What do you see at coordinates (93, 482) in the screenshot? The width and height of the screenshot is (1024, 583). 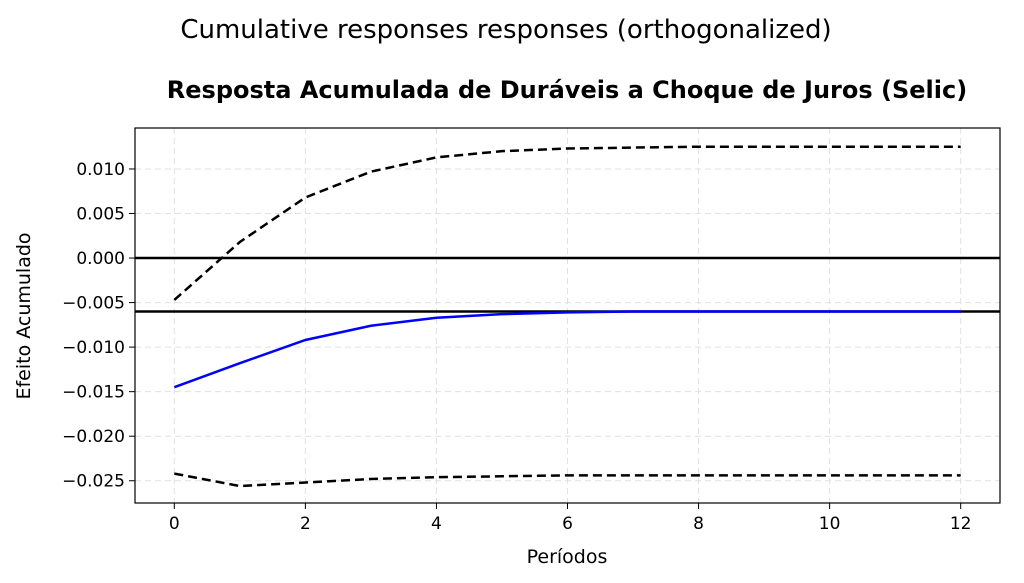 I see `y-tick-label: −0.025` at bounding box center [93, 482].